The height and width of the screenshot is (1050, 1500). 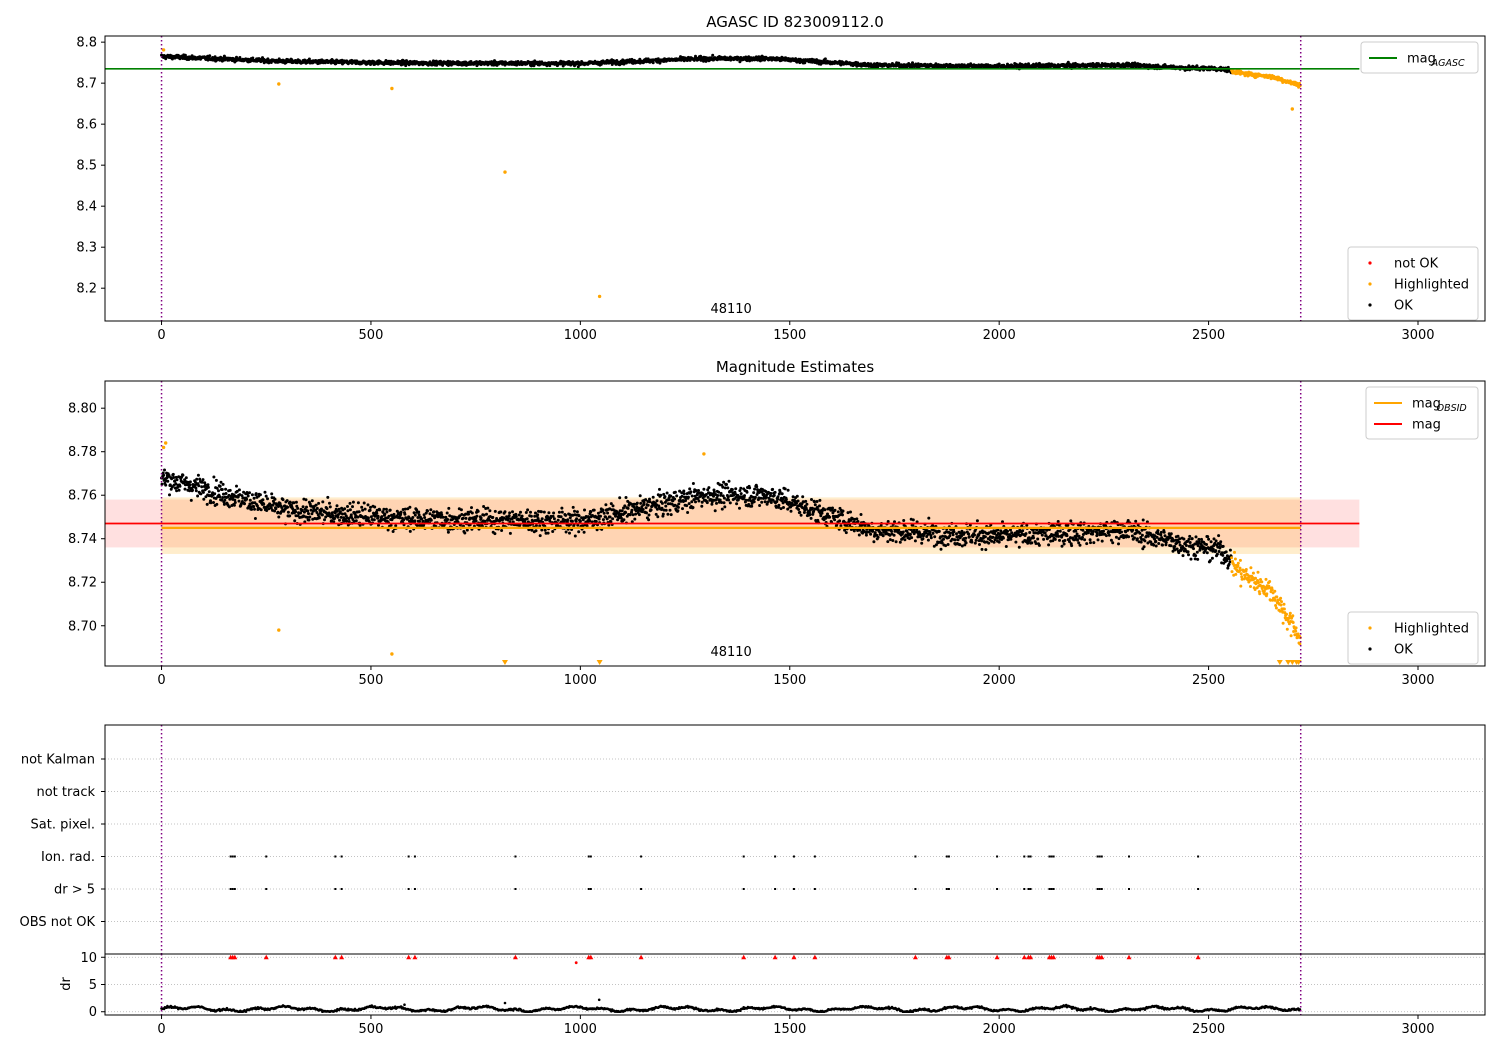 What do you see at coordinates (730, 309) in the screenshot?
I see `obsid-annotation: 48110` at bounding box center [730, 309].